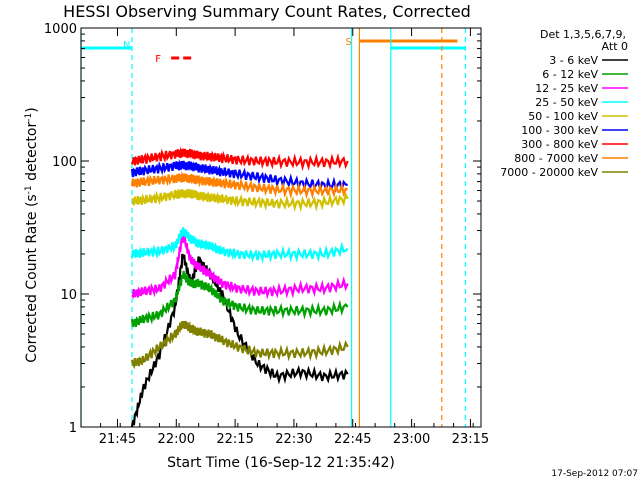  Describe the element at coordinates (573, 60) in the screenshot. I see `legend-label-0: 3 - 6 keV` at that location.